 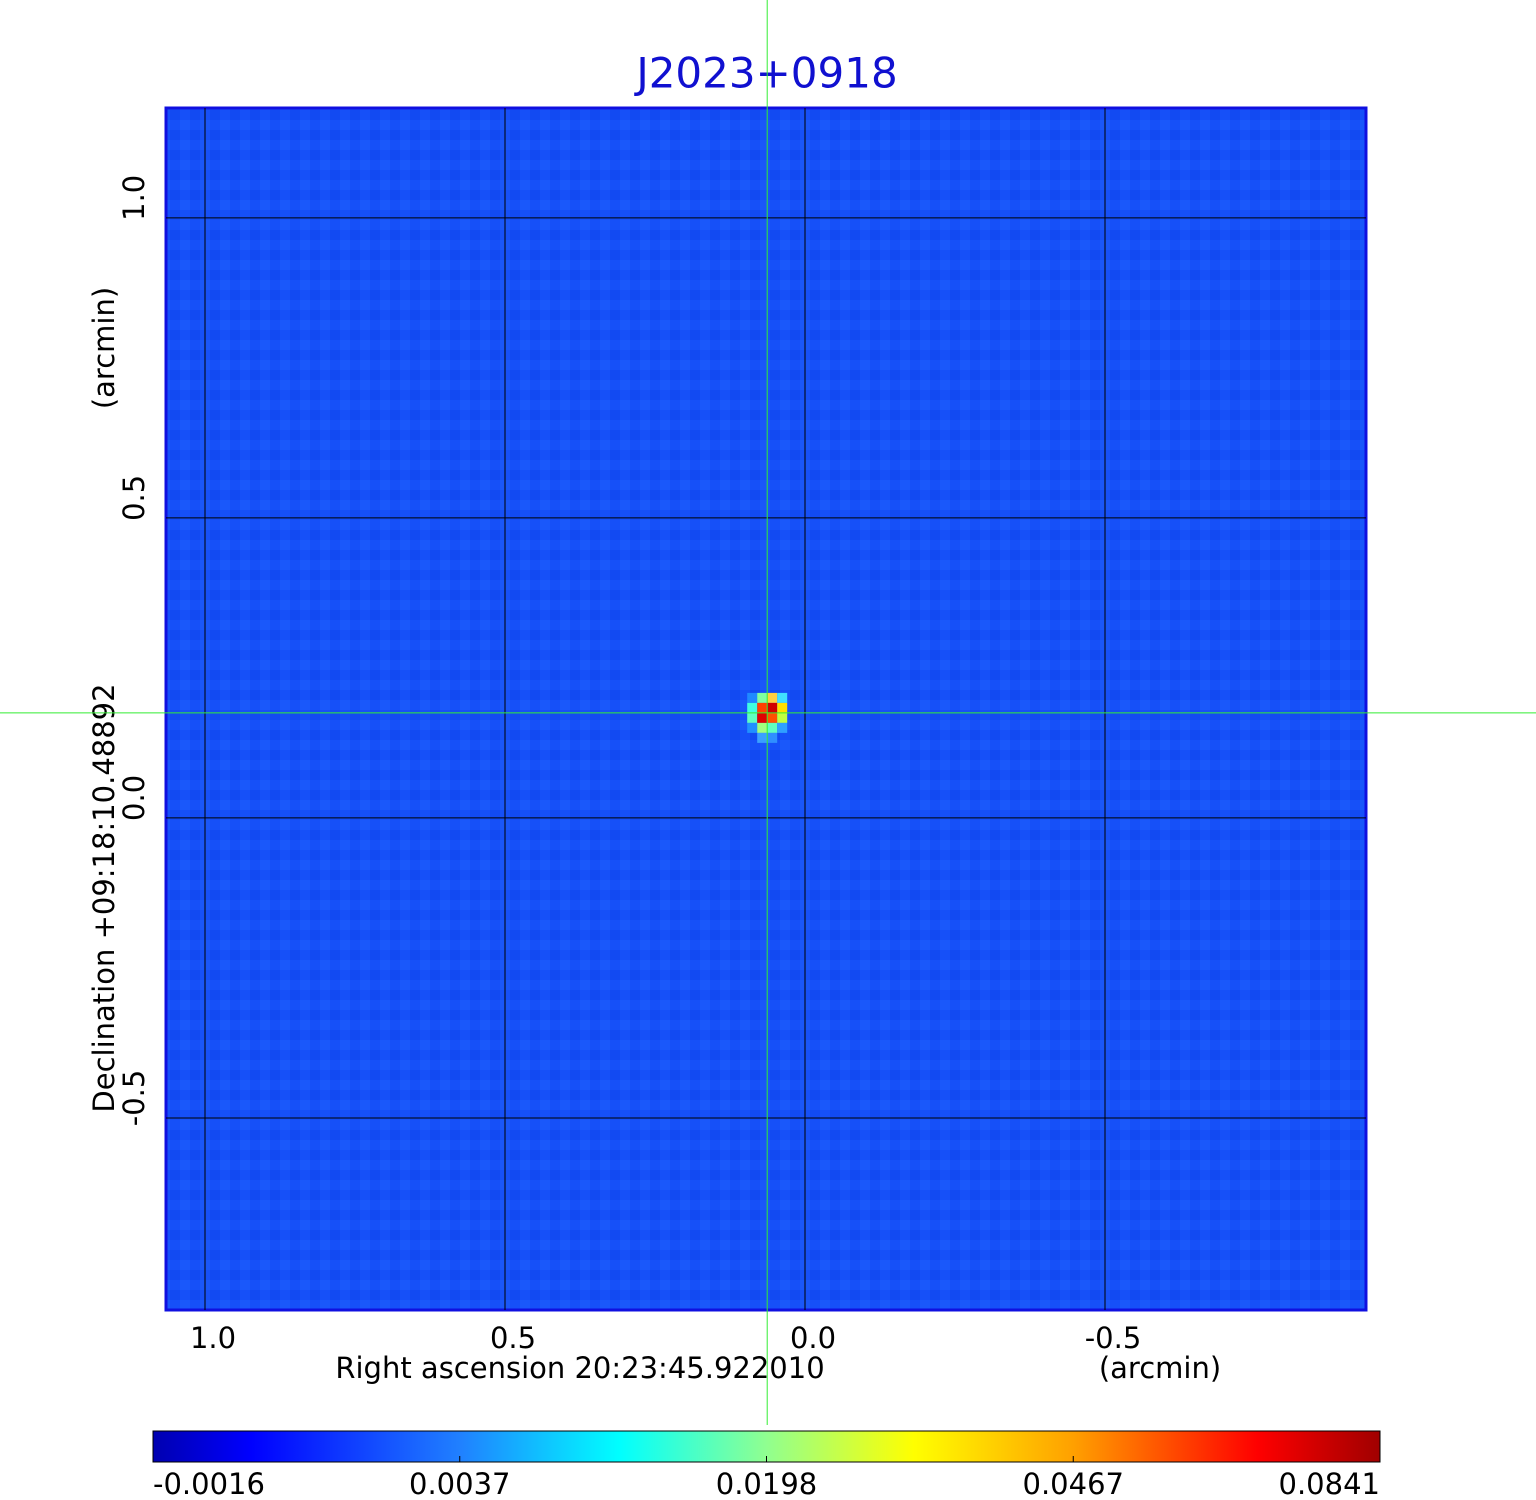 What do you see at coordinates (1329, 1483) in the screenshot?
I see `colorbar-tick-label: 0.0841` at bounding box center [1329, 1483].